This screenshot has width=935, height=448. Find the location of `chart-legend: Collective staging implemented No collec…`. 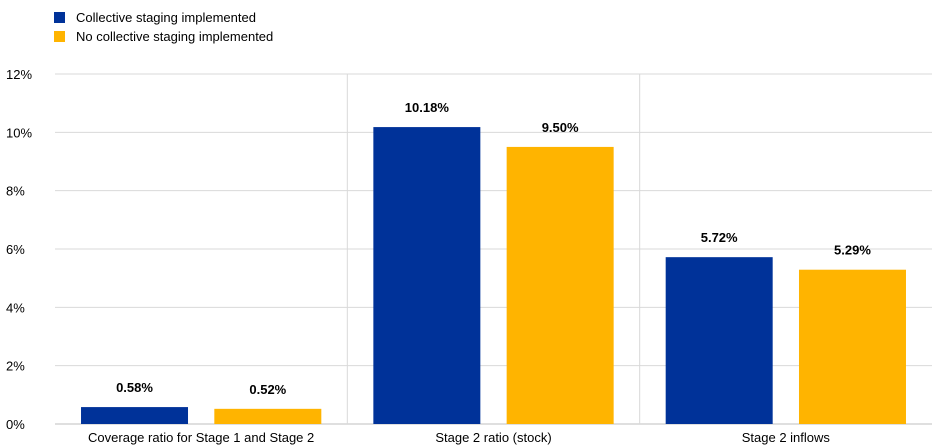

chart-legend: Collective staging implemented No collec… is located at coordinates (163, 27).